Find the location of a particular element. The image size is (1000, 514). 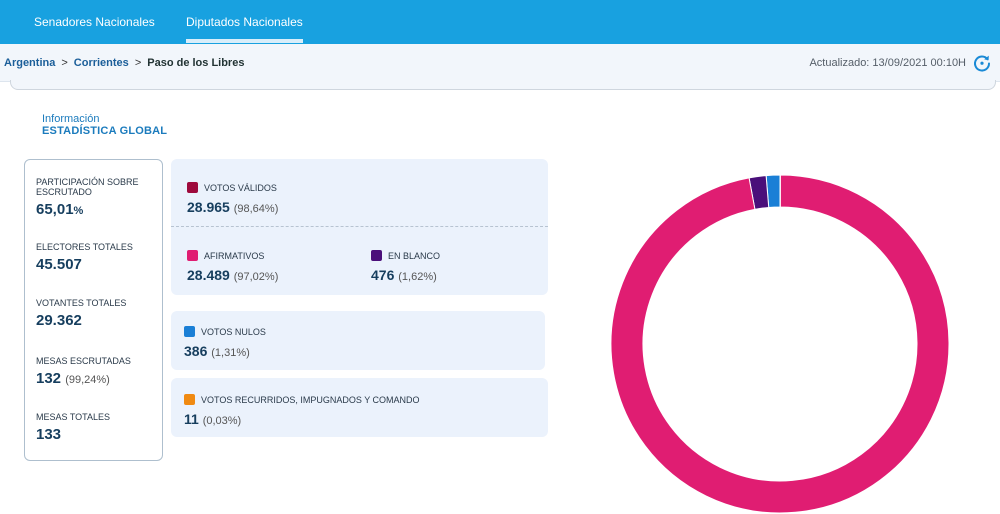

stat-value: 132 (99,24%) is located at coordinates (73, 378).